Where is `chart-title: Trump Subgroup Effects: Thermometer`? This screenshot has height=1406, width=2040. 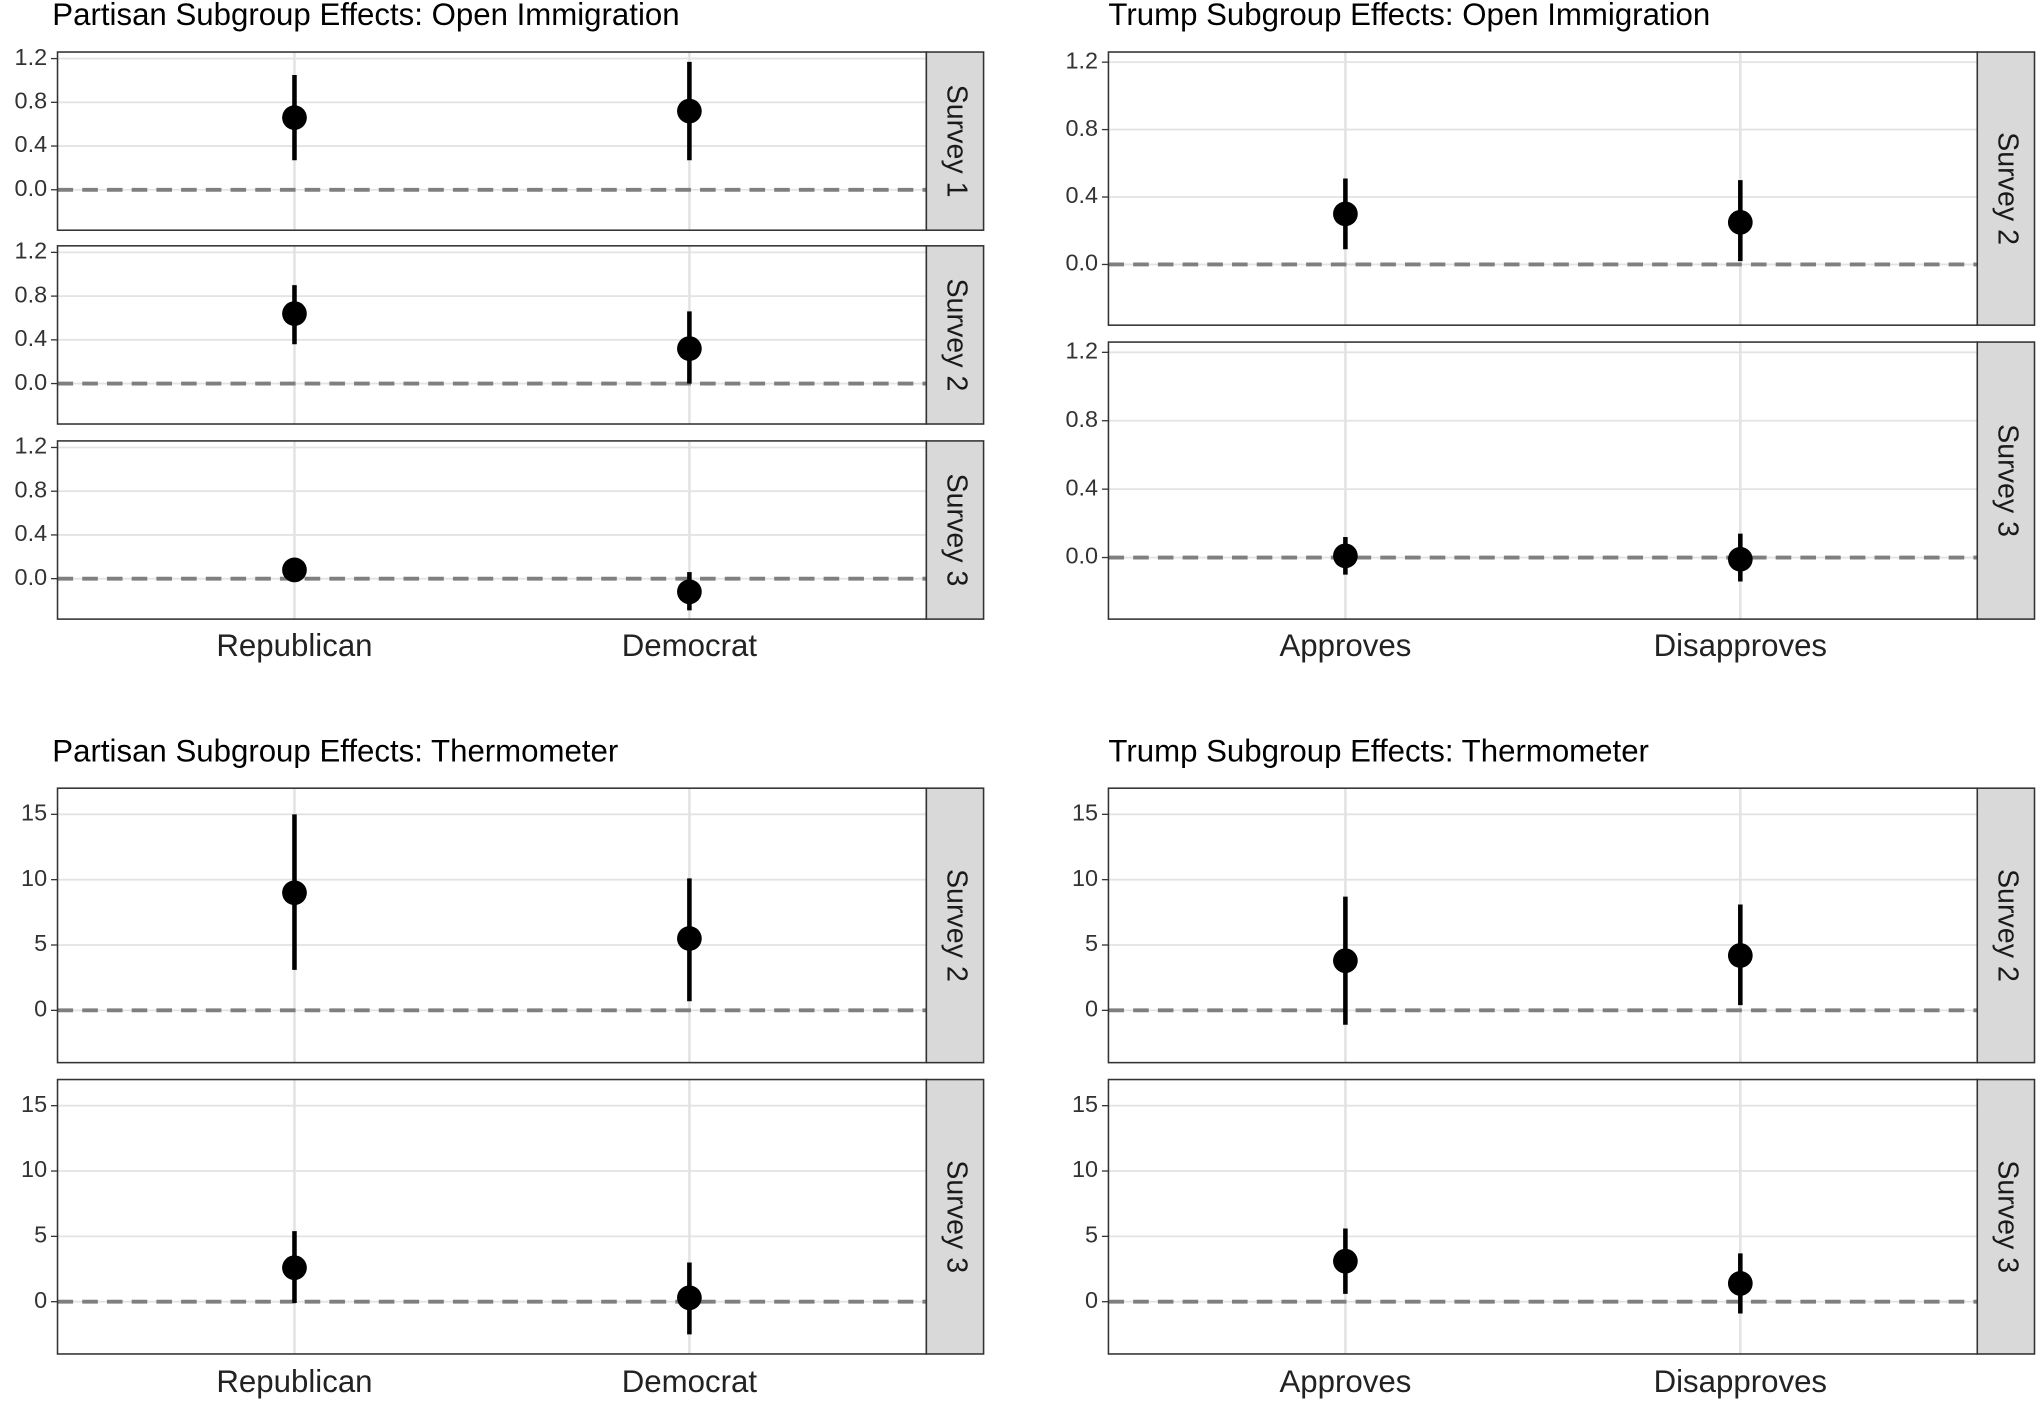
chart-title: Trump Subgroup Effects: Thermometer is located at coordinates (1378, 750).